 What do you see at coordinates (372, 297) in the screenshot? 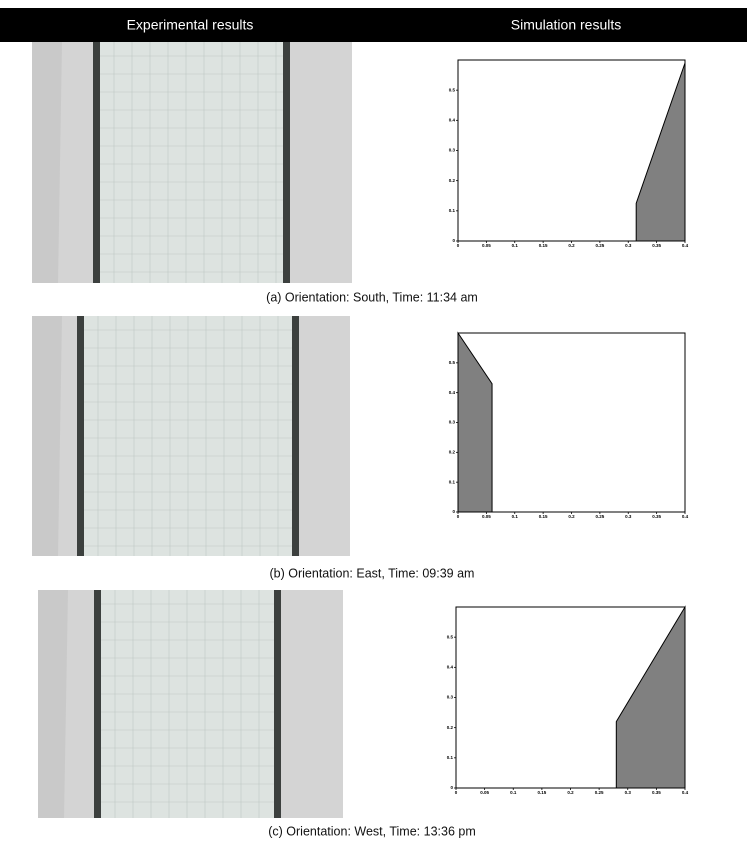
I see `caption: (a) Orientation: South, Time: 11:34 am` at bounding box center [372, 297].